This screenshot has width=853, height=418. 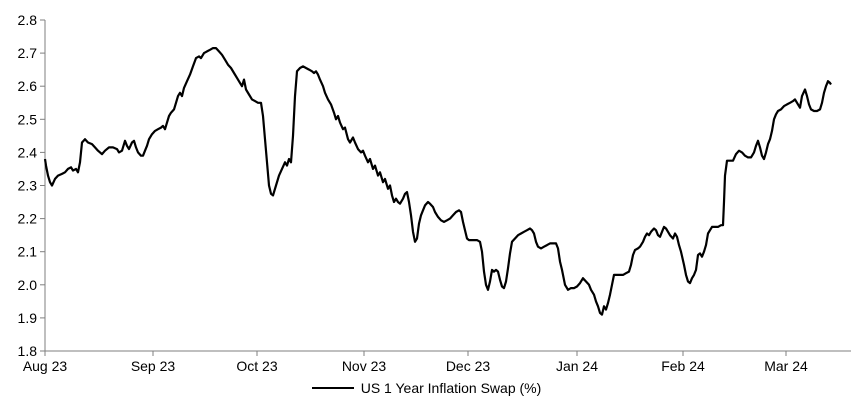 I want to click on x-tick-label: Mar 24, so click(x=786, y=366).